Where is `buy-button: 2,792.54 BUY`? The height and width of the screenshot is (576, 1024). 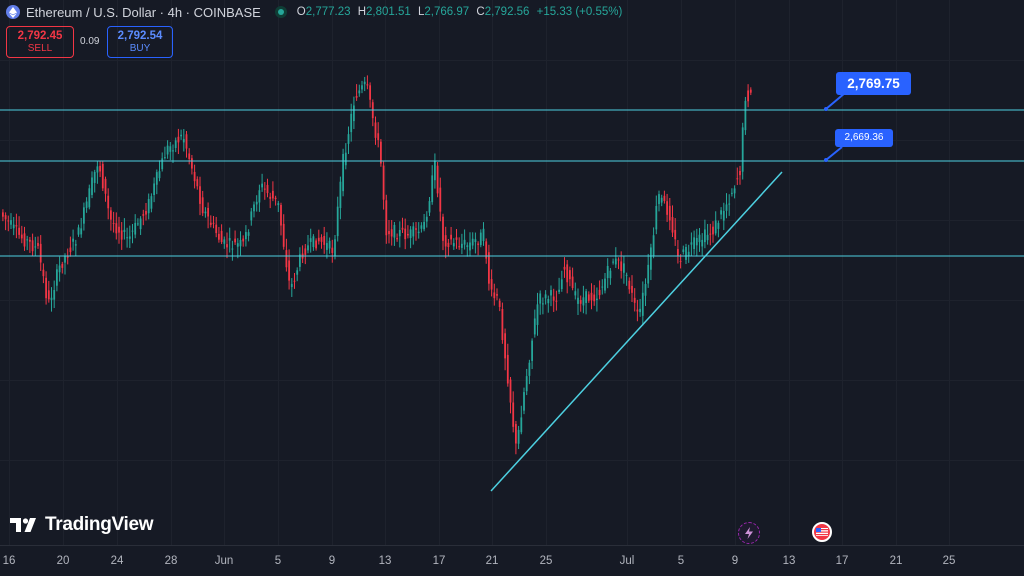
buy-button: 2,792.54 BUY is located at coordinates (140, 42).